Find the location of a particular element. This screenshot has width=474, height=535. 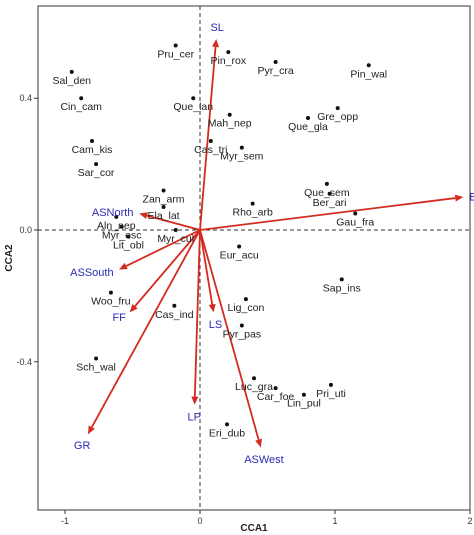

arrow-ls is located at coordinates (207, 271).